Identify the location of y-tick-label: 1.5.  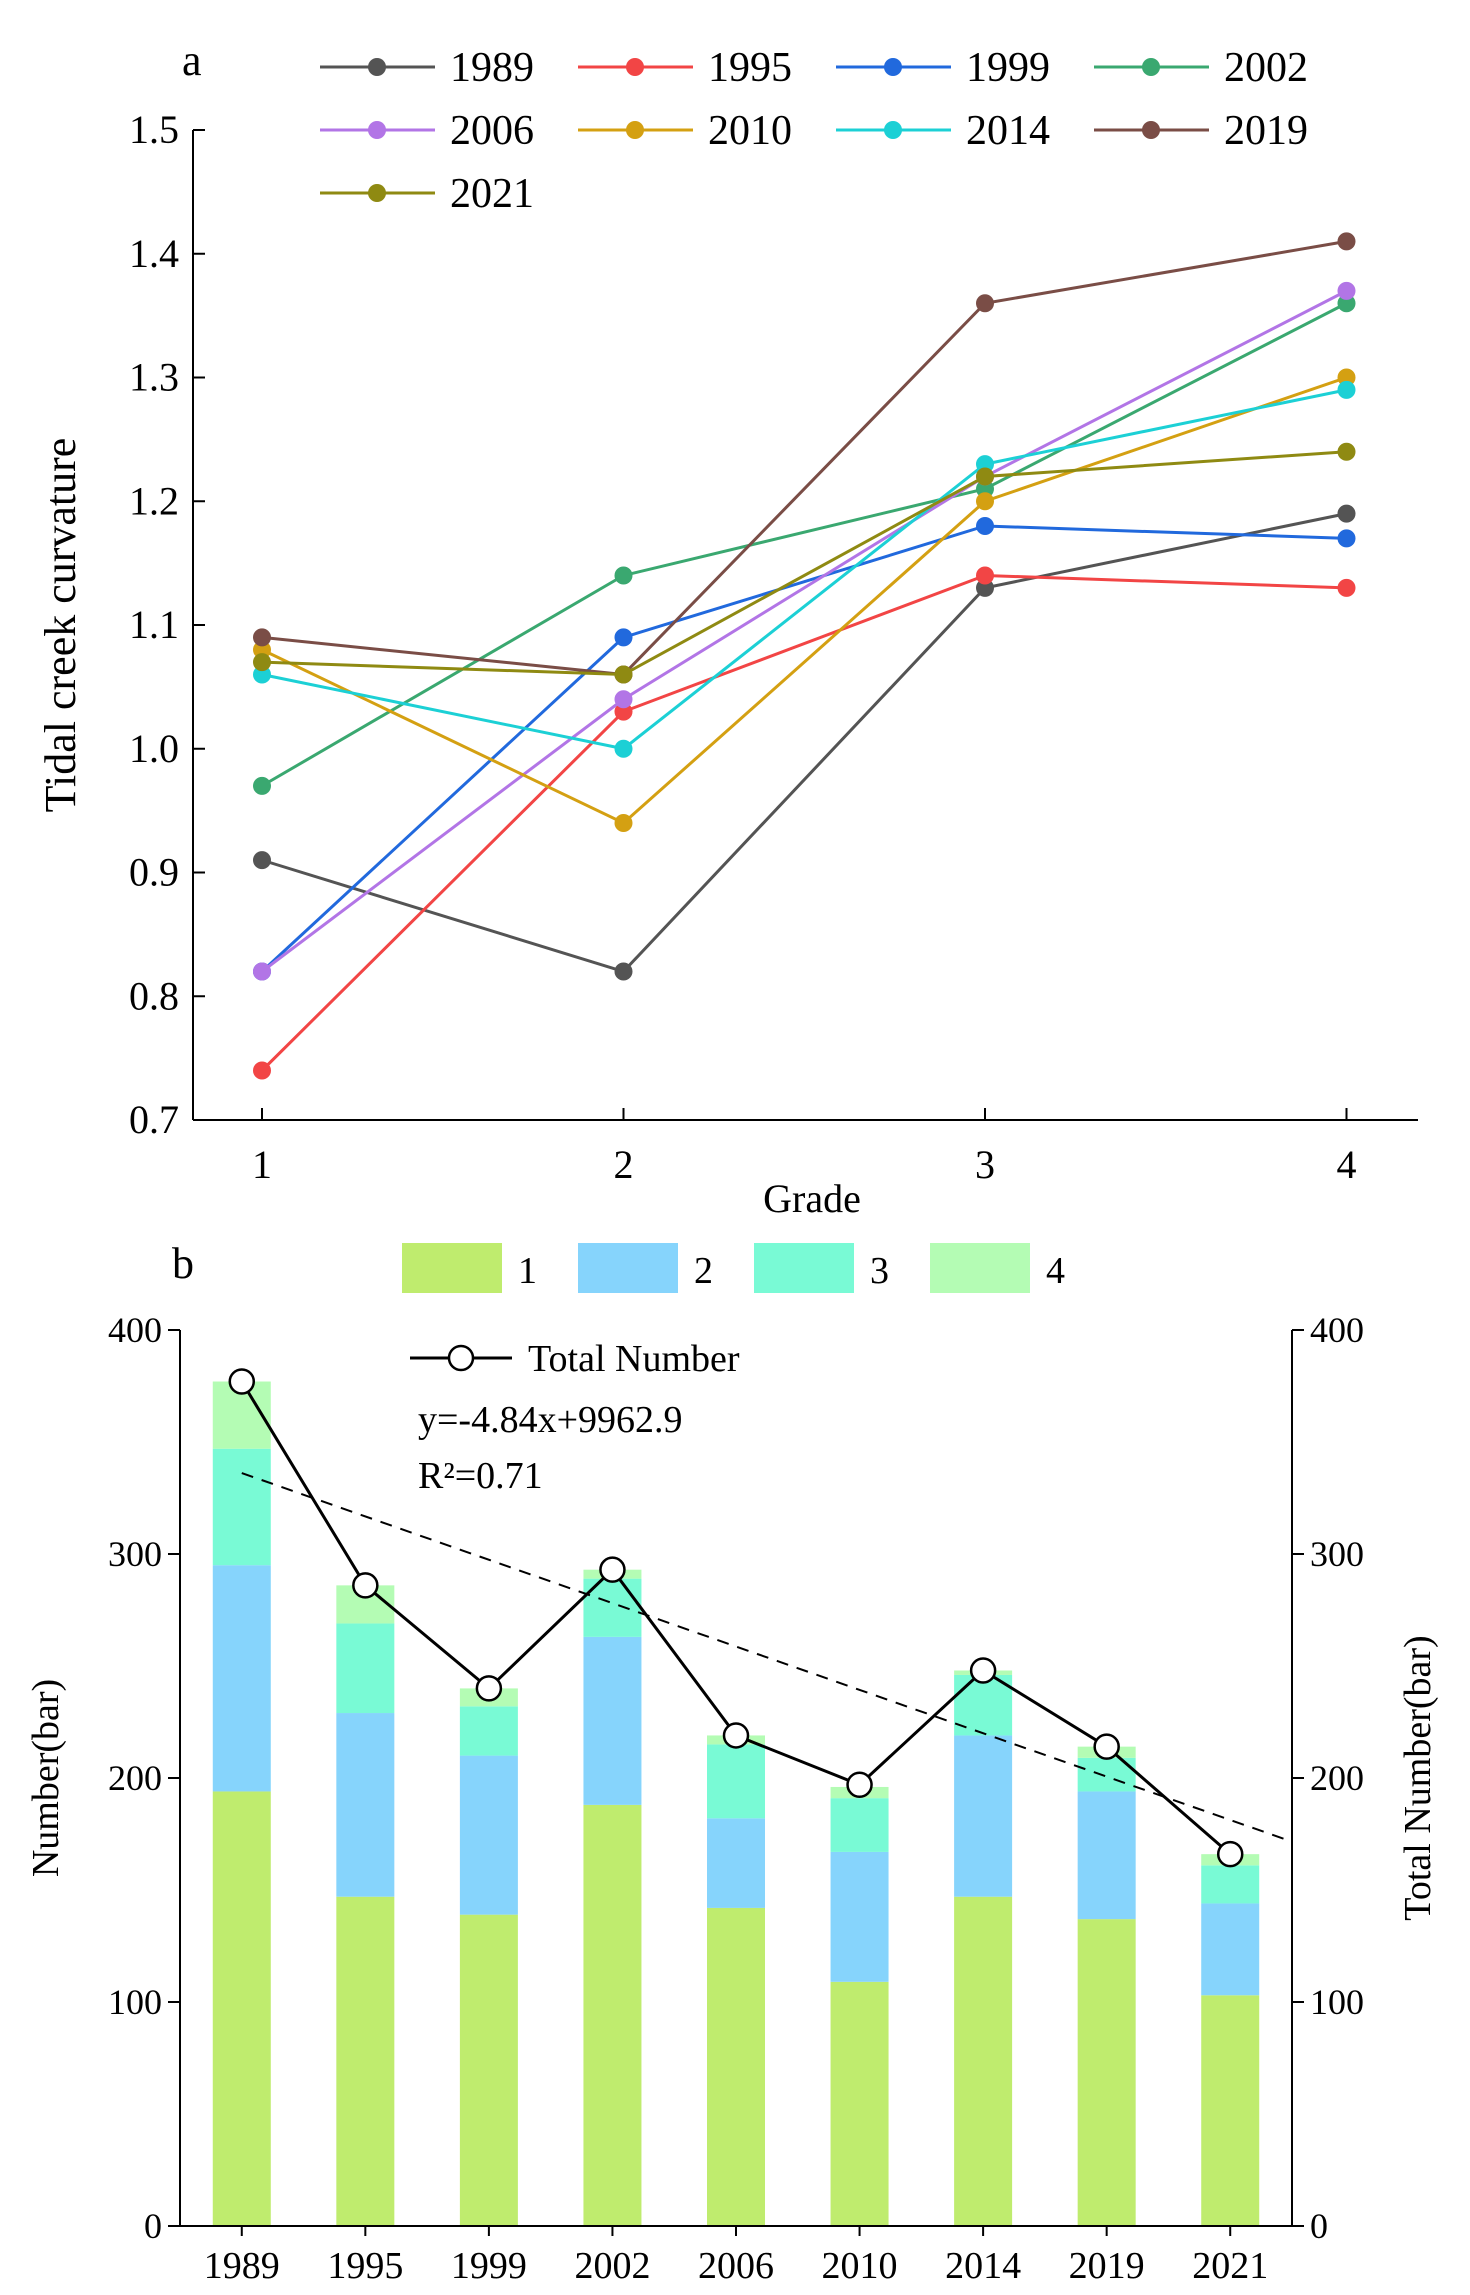
(154, 129).